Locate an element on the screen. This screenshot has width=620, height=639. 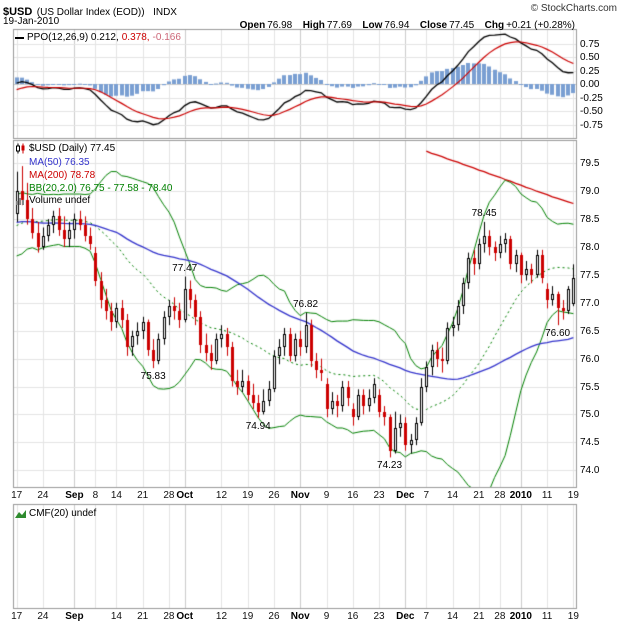
x-axis-label-bottom: 7 is located at coordinates (426, 616).